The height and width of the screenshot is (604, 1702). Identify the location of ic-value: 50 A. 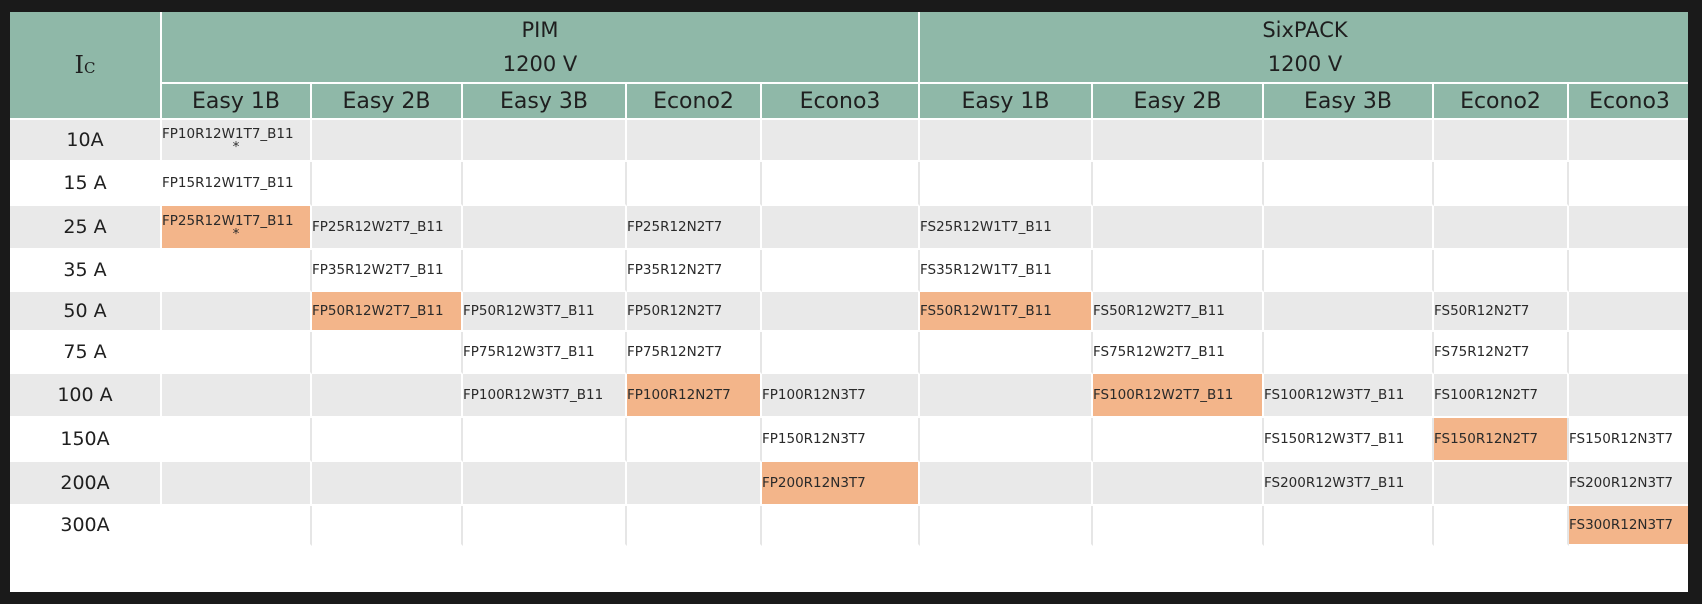
(86, 312).